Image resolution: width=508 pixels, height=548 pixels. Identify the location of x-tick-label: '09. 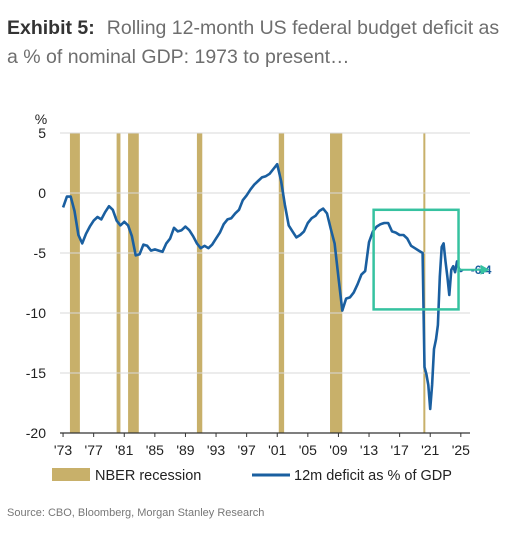
(338, 450).